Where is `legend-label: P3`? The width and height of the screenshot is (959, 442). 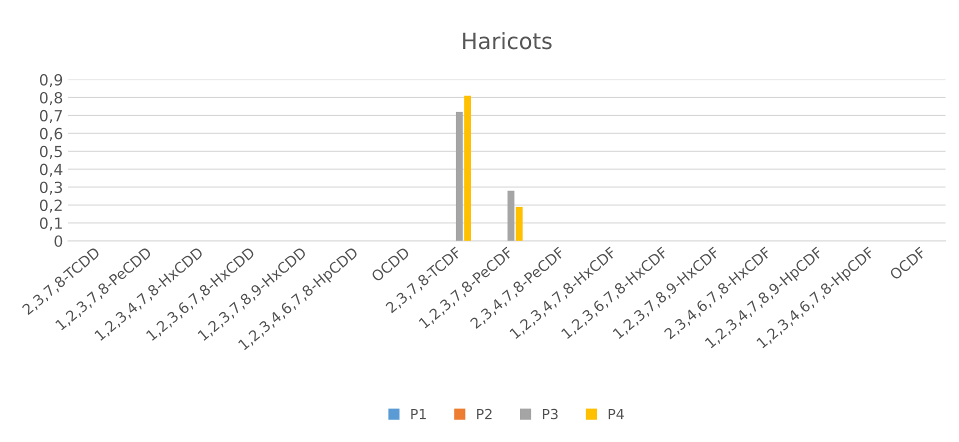 legend-label: P3 is located at coordinates (550, 414).